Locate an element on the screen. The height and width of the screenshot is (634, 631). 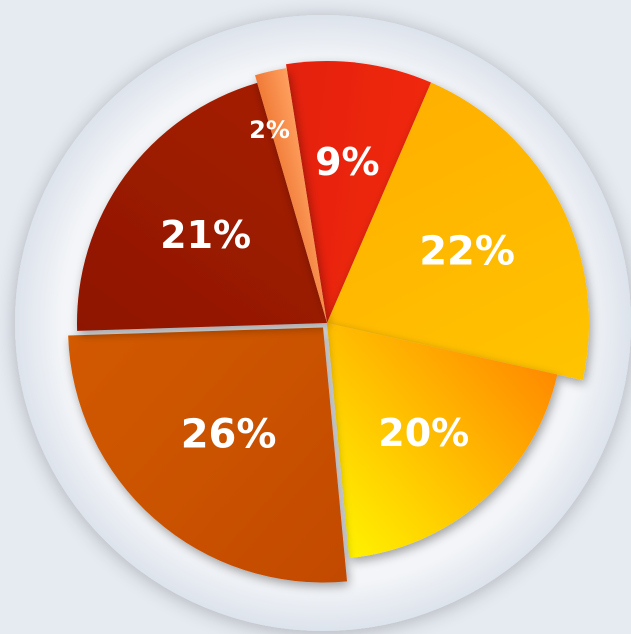
slice-label-21: 21% is located at coordinates (205, 235).